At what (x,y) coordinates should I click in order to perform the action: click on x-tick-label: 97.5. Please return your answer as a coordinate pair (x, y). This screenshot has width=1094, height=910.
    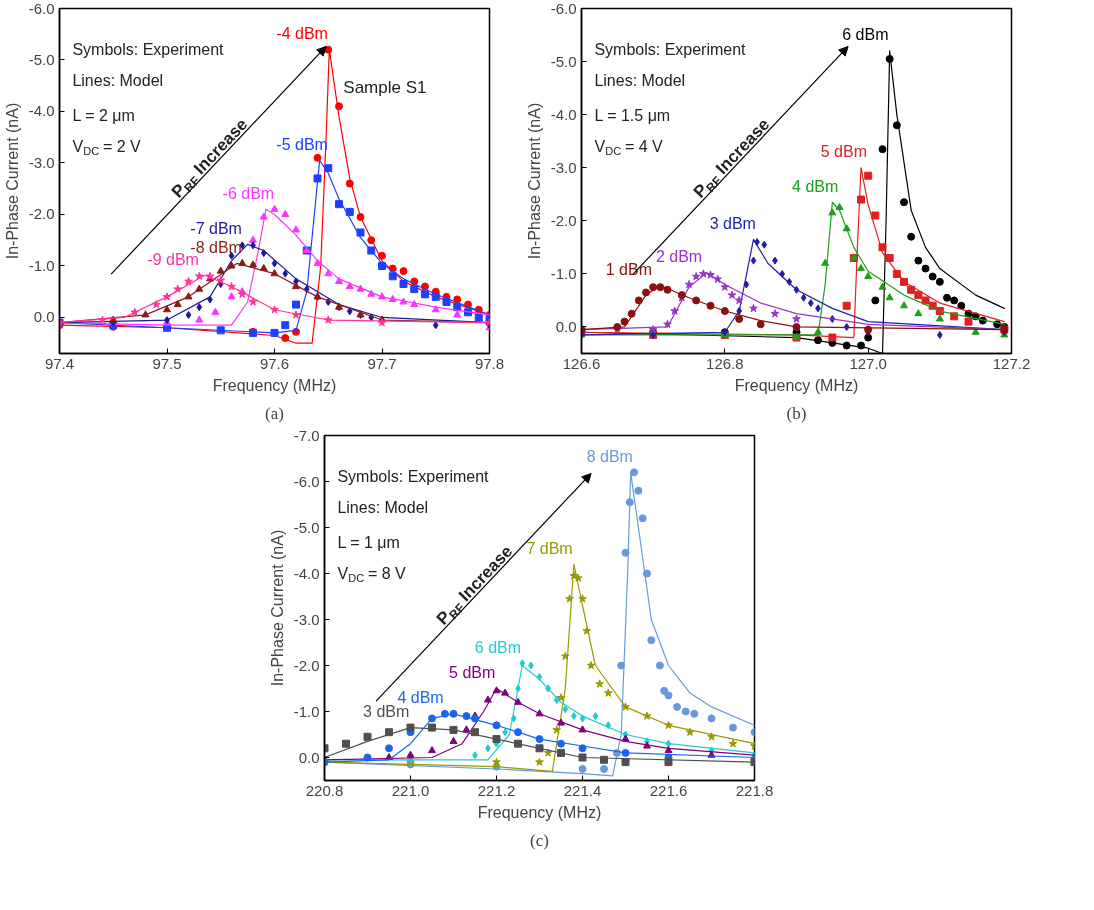
    Looking at the image, I should click on (167, 363).